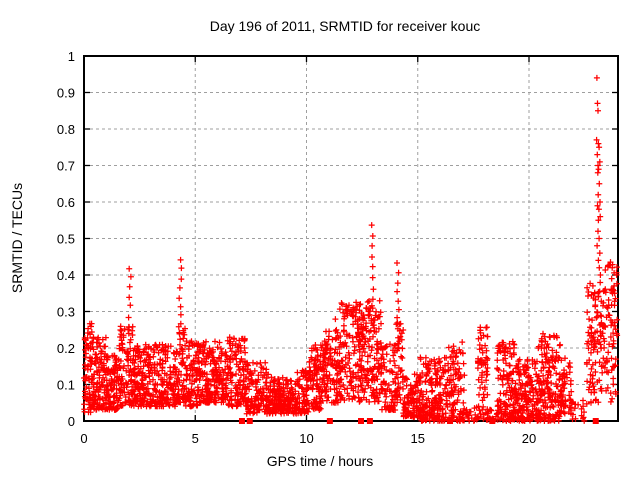 The image size is (640, 480). Describe the element at coordinates (66, 385) in the screenshot. I see `y-tick-label: 0.1` at that location.